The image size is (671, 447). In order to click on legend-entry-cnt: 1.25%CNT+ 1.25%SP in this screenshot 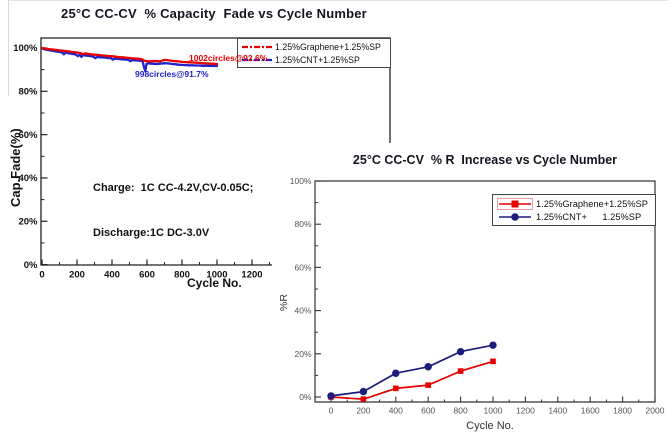, I will do `click(574, 216)`.